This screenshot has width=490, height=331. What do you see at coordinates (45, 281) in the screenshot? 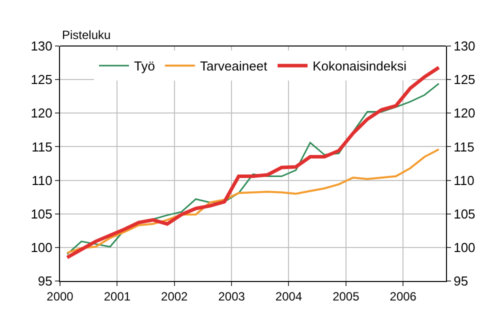
I see `y-tick-label: 95` at bounding box center [45, 281].